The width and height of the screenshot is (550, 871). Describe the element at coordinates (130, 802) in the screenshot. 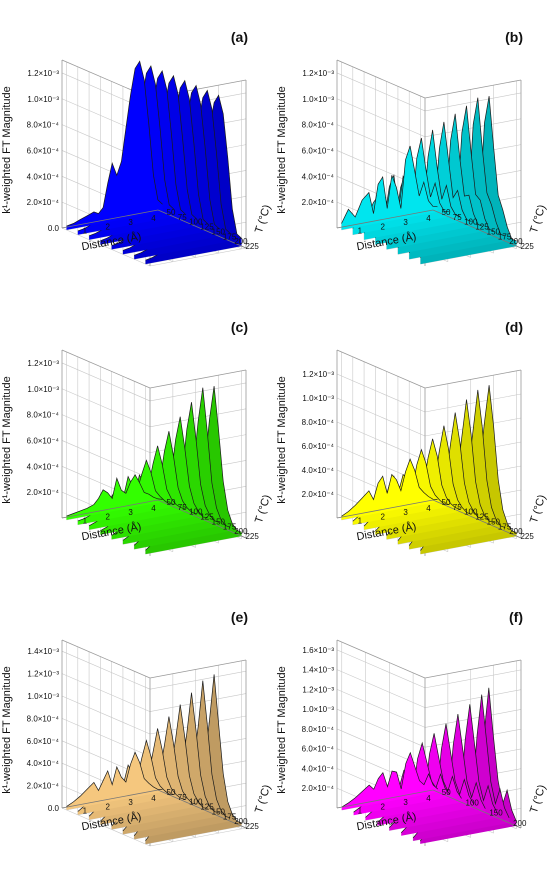

I see `x-tick-label: 3` at that location.